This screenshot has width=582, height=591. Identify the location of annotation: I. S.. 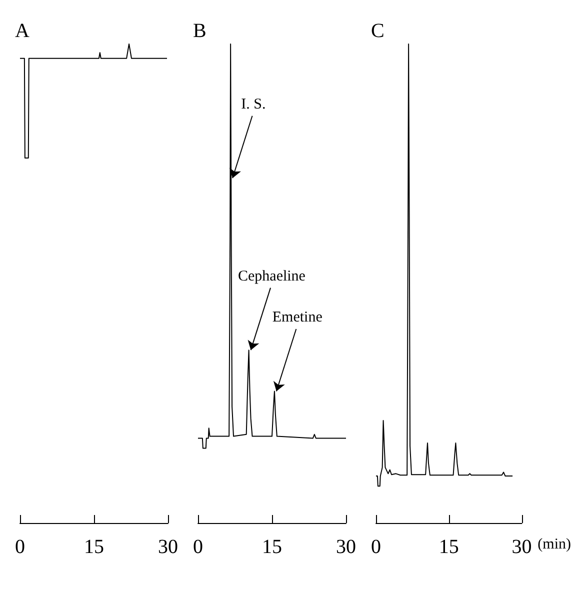
(253, 104).